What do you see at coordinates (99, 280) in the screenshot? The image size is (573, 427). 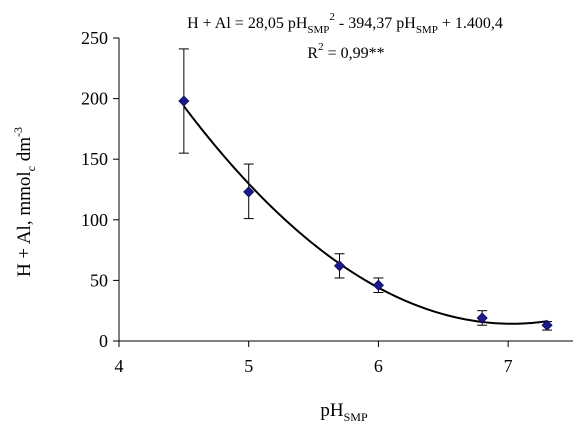 I see `y-tick-label: 50` at bounding box center [99, 280].